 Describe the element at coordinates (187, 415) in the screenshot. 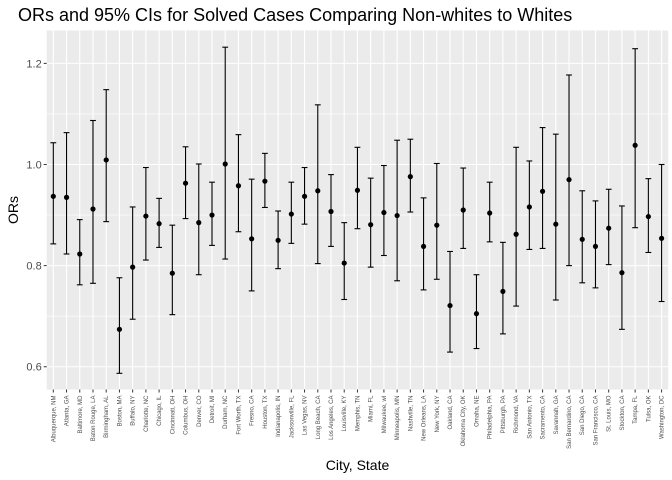

I see `x-tick-label: Columbus, OH` at that location.